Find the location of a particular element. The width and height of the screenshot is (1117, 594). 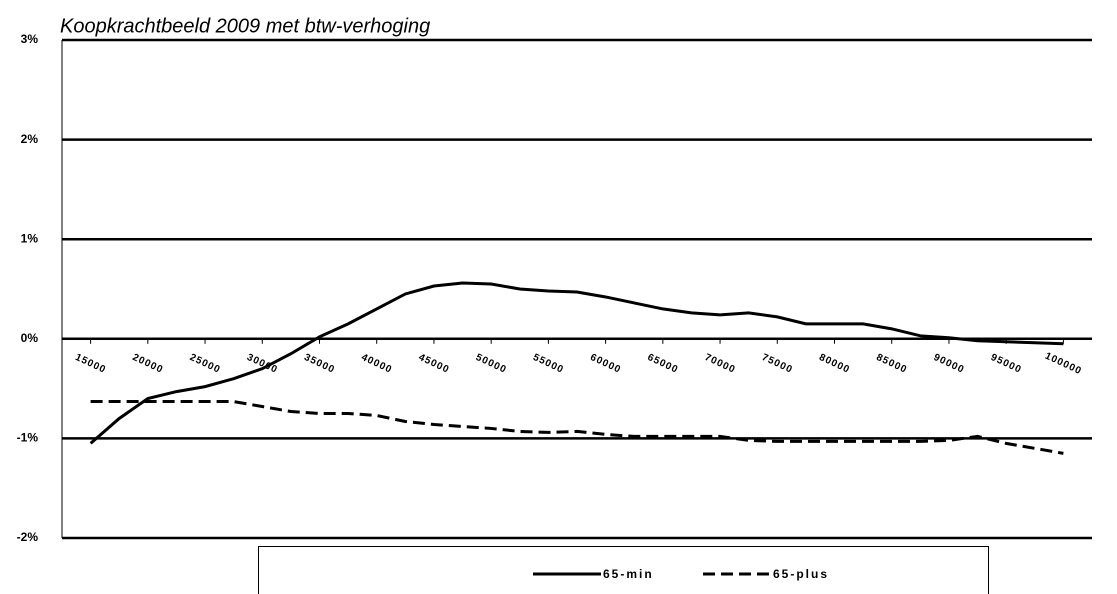

x-tick-label: 95000 is located at coordinates (1006, 364).